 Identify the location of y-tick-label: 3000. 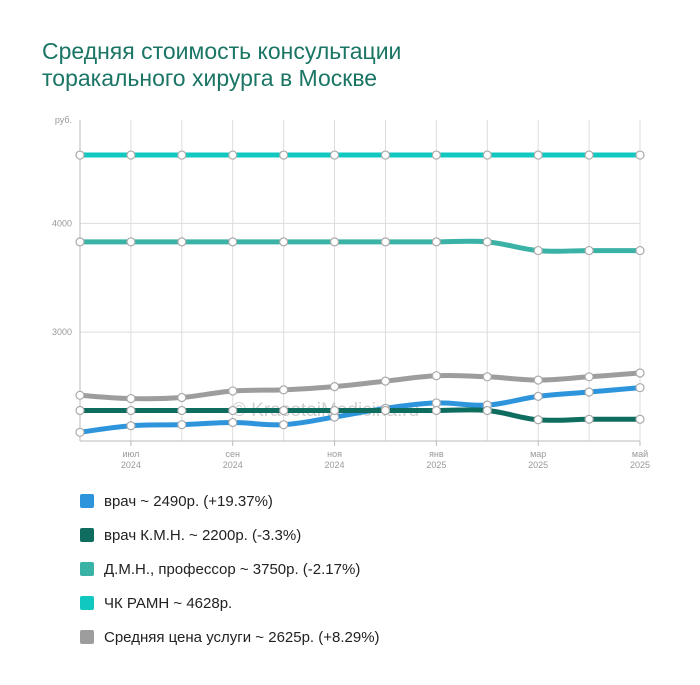
(62, 332).